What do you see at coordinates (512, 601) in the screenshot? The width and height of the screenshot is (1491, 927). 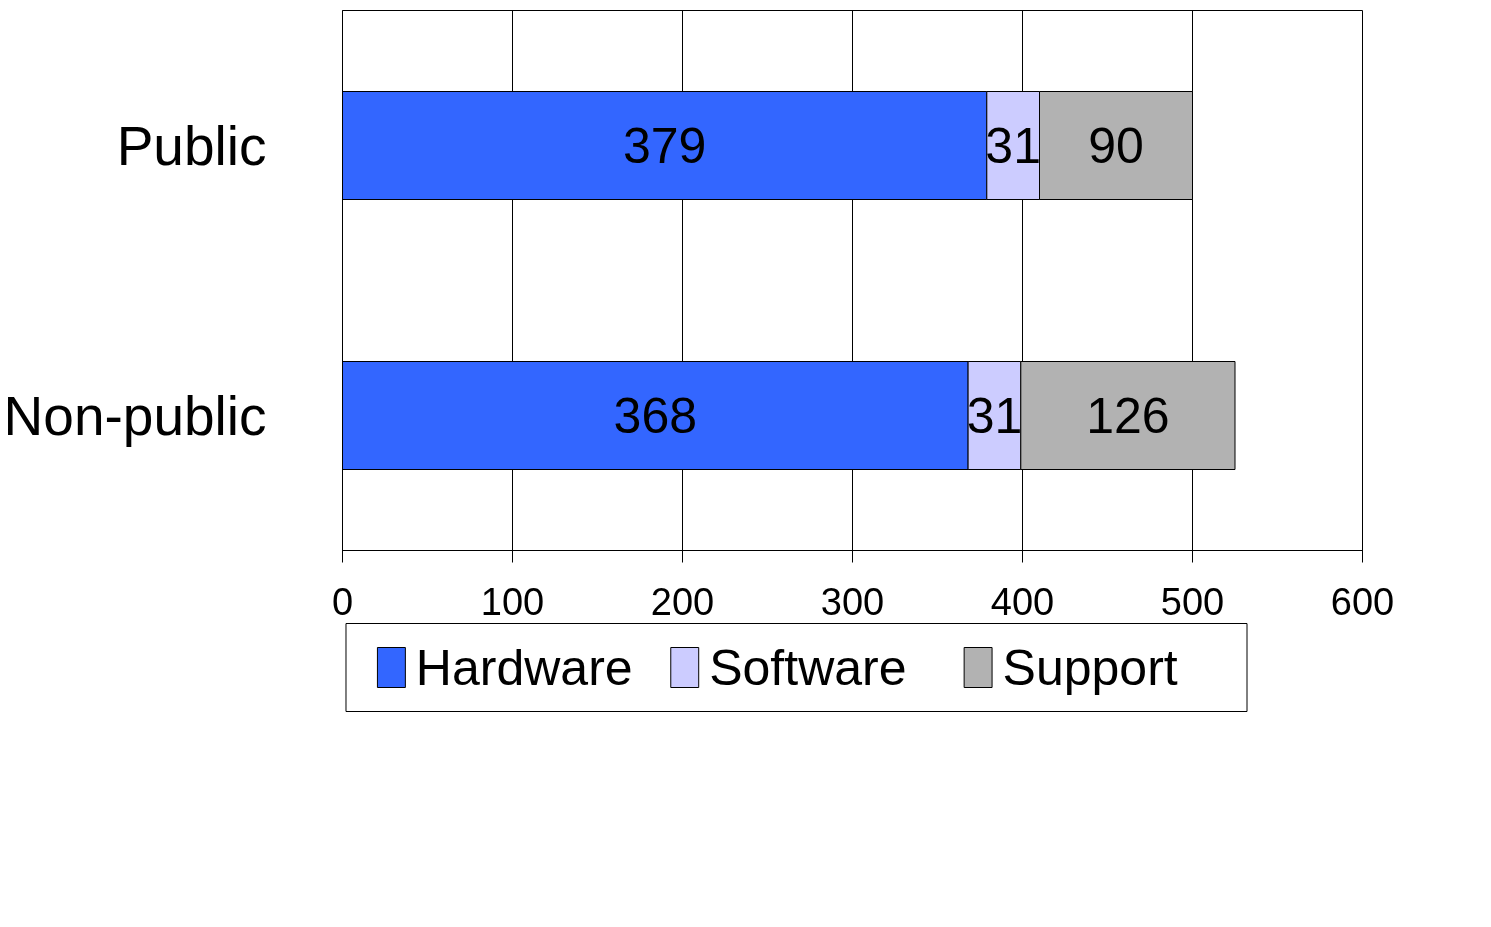 I see `x-tick-label: 100` at bounding box center [512, 601].